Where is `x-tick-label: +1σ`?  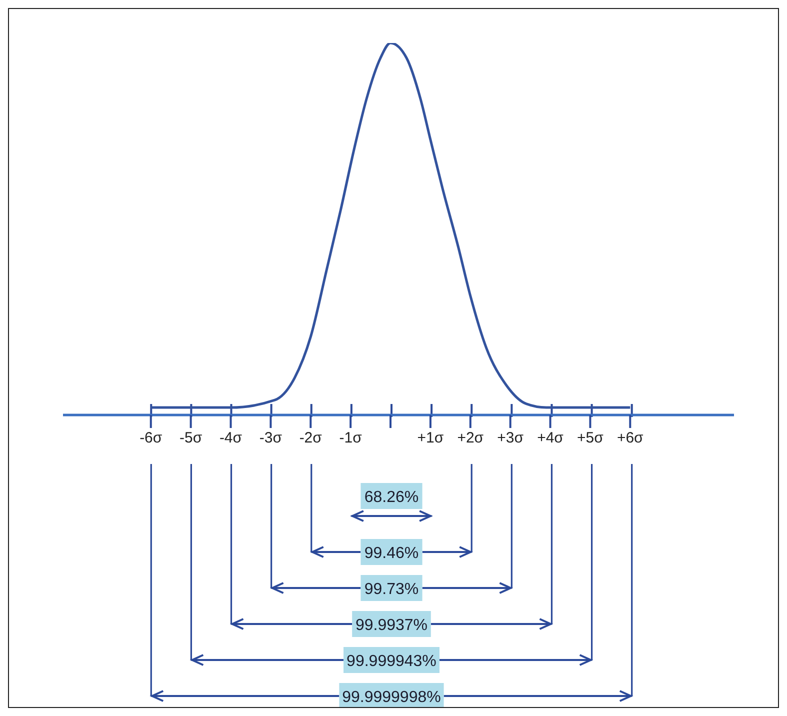
x-tick-label: +1σ is located at coordinates (430, 438).